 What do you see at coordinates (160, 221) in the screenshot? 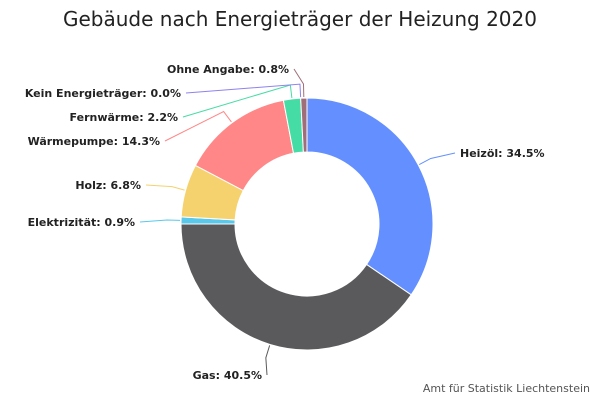
I see `connector-elektrizitaet` at bounding box center [160, 221].